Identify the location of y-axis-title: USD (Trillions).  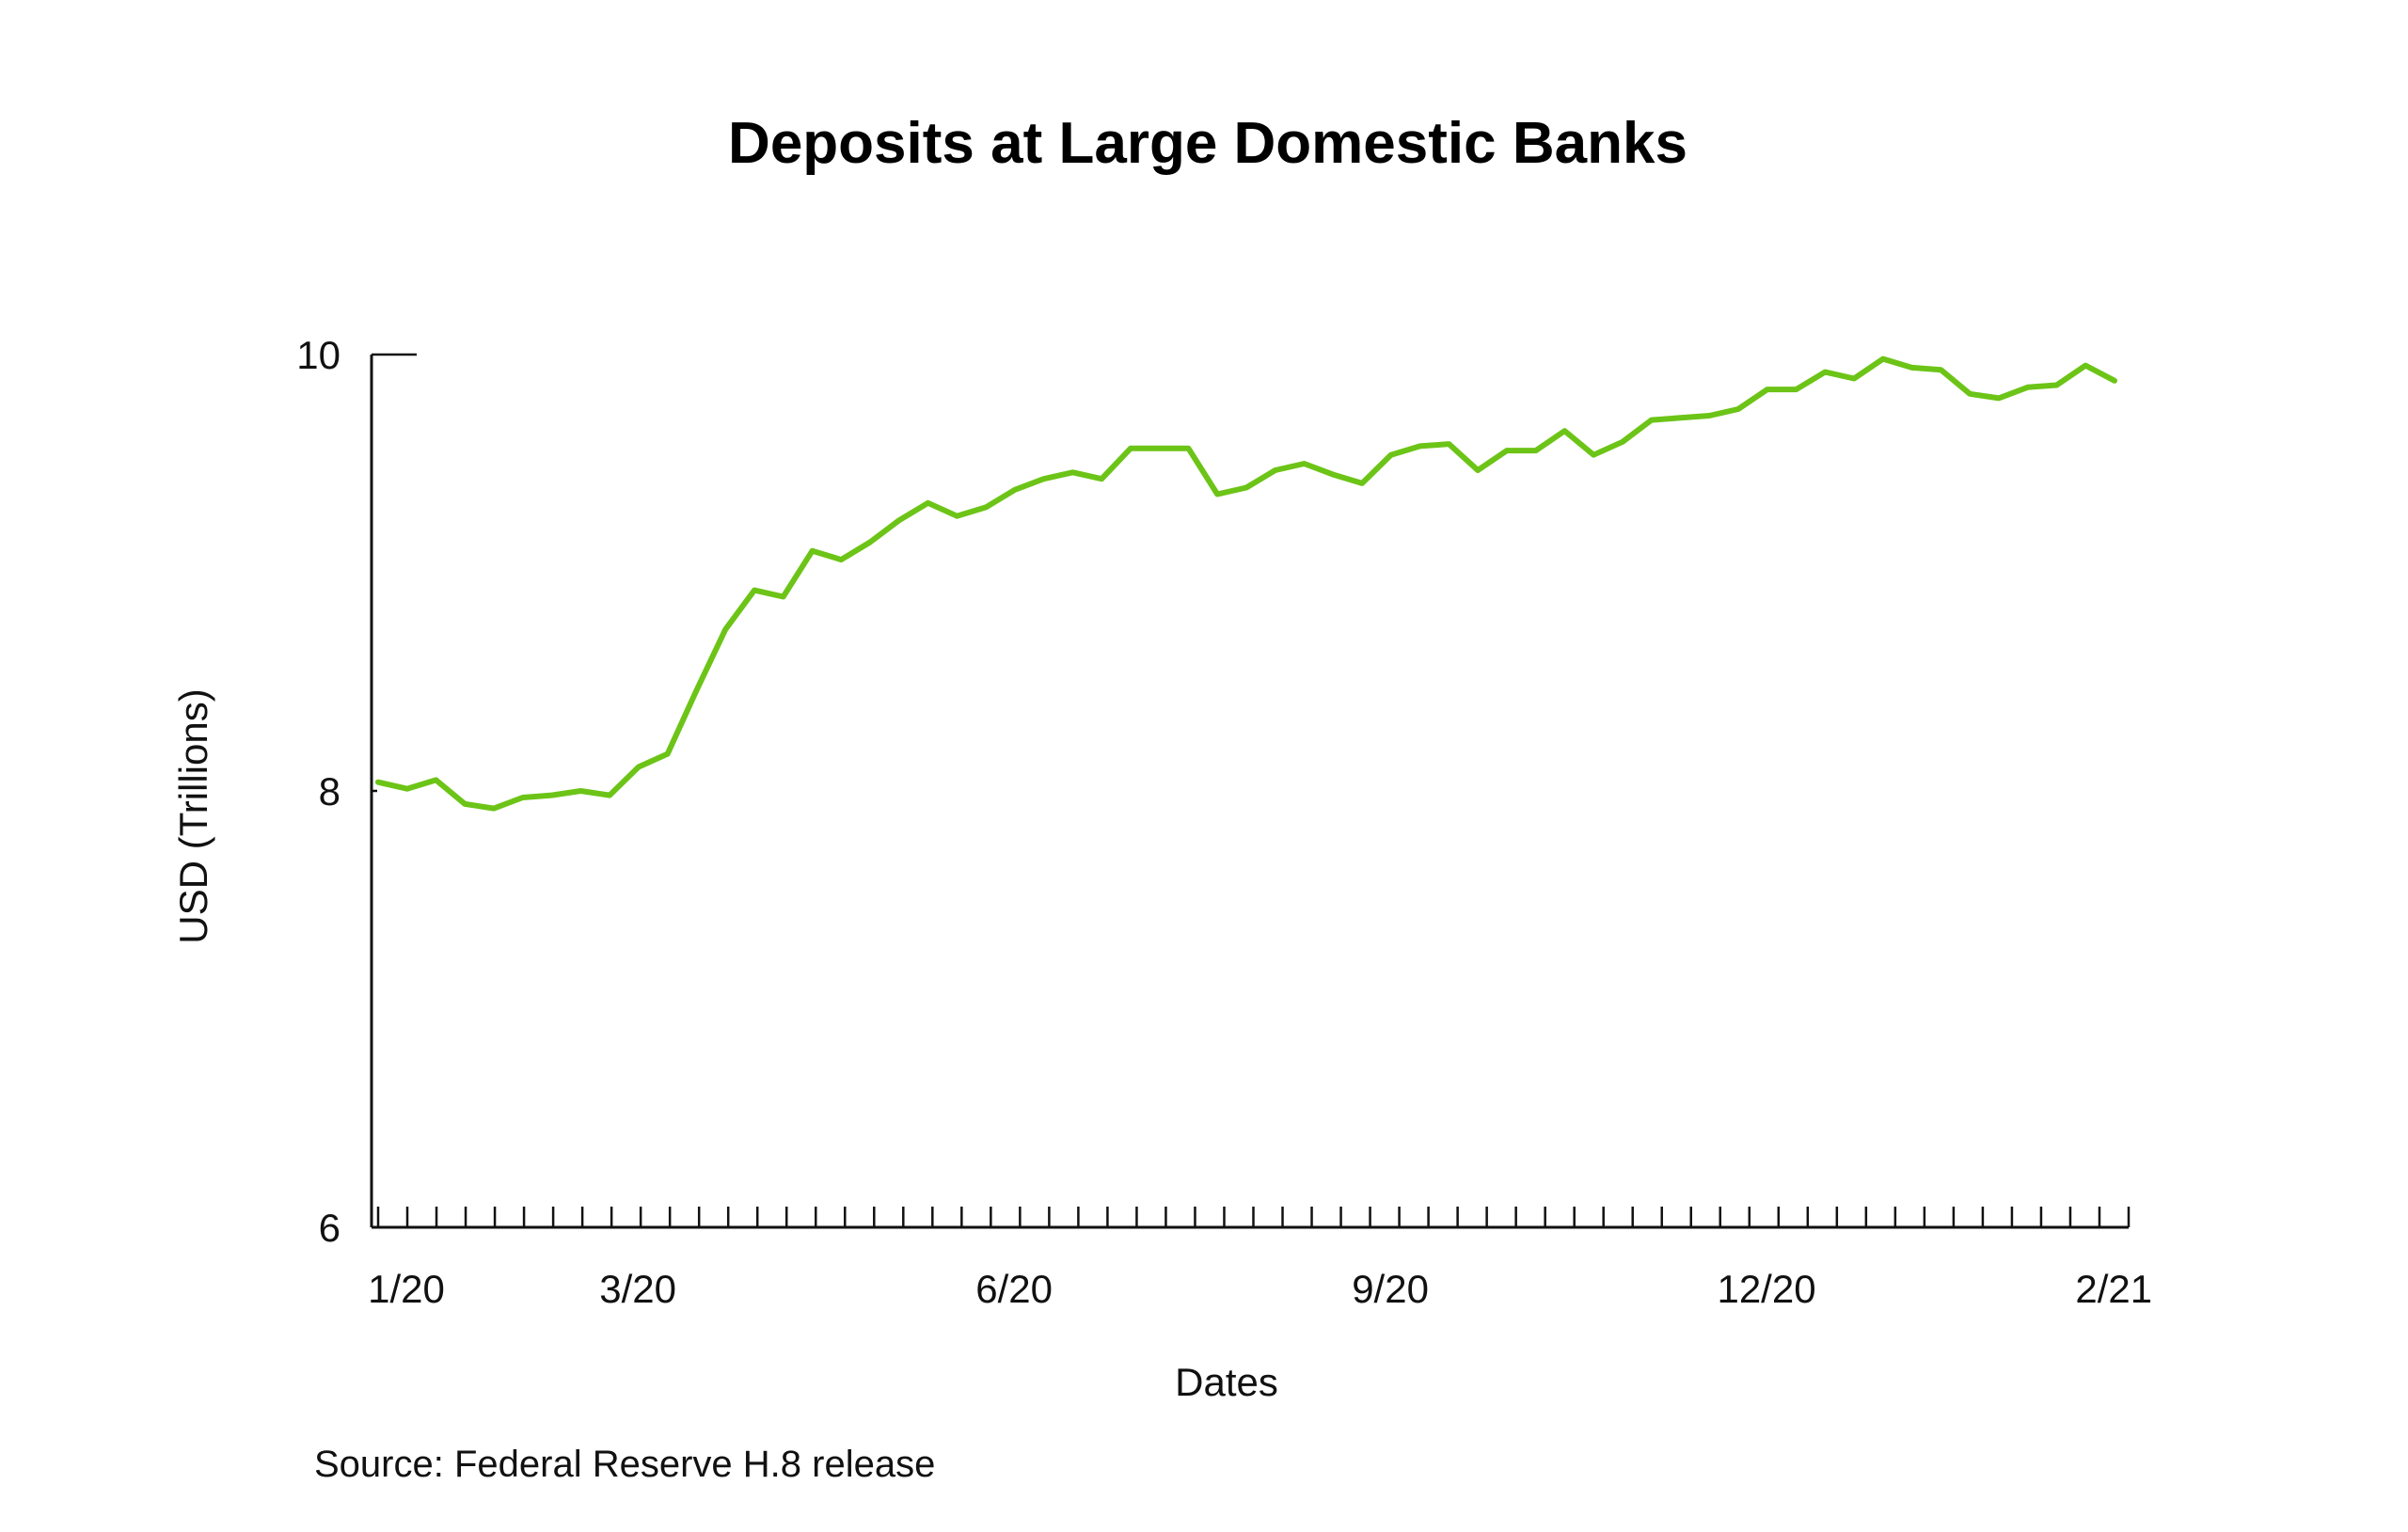
(193, 816).